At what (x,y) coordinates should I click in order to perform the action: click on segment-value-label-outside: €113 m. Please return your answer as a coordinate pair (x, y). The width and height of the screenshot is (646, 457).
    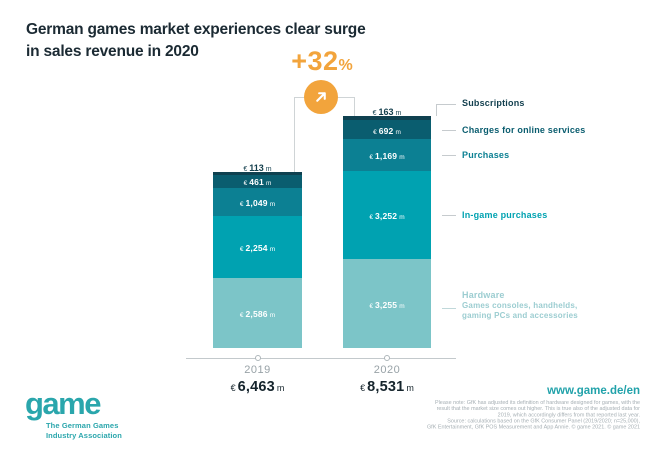
    Looking at the image, I should click on (257, 167).